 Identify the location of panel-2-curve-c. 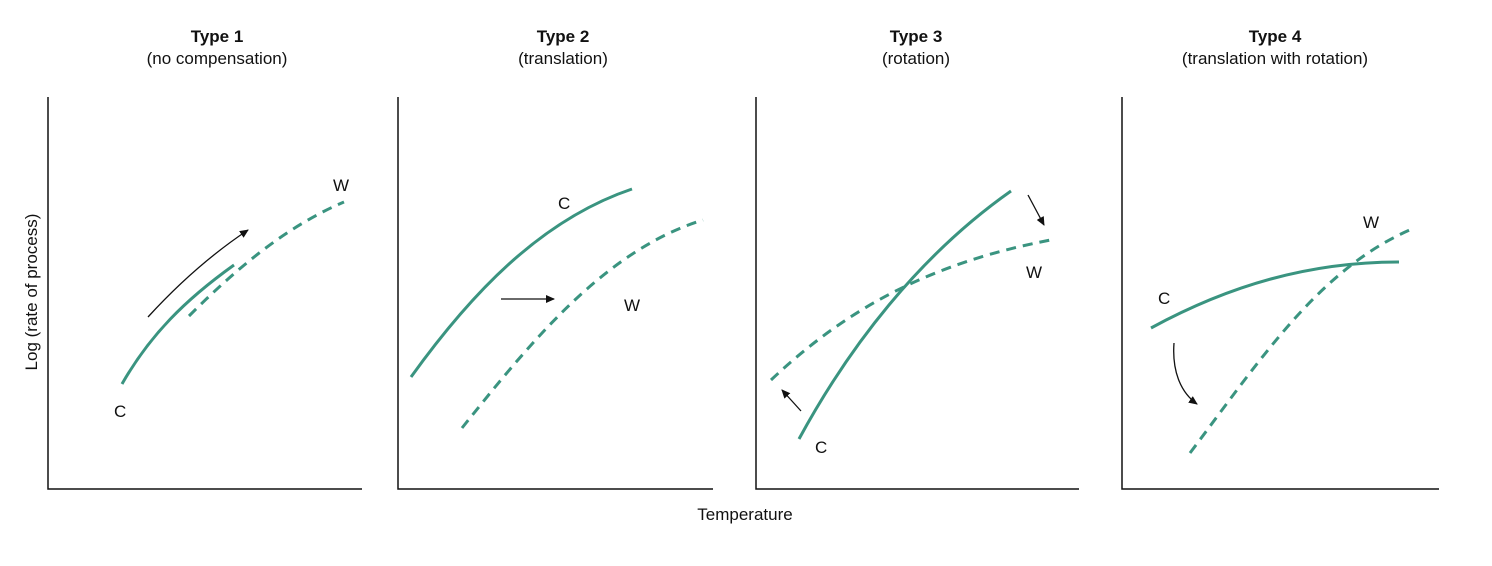
(521, 282).